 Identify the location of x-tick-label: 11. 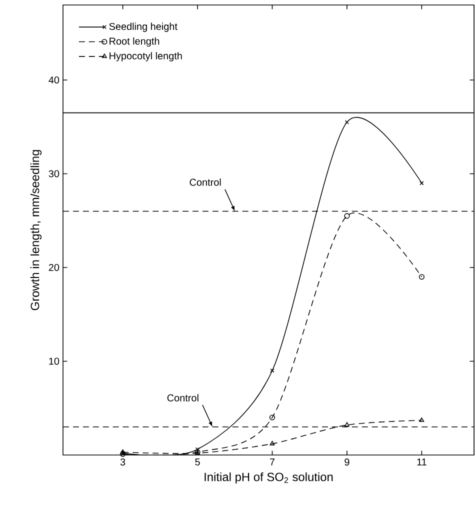
(421, 462).